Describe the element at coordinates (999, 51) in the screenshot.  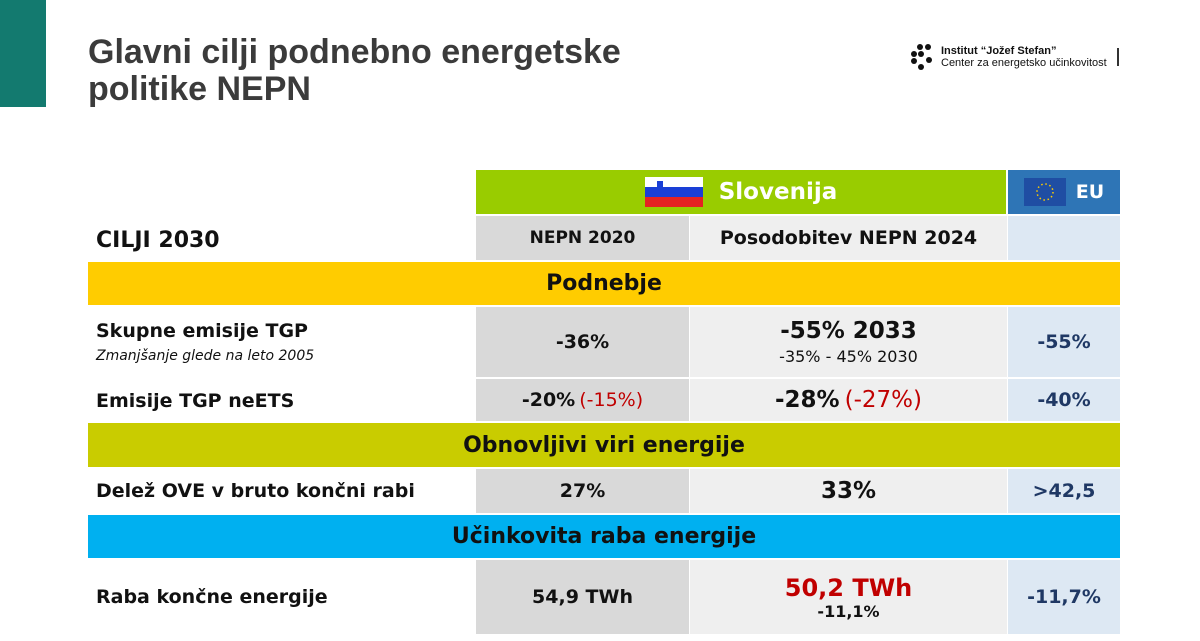
I see `logo-line1: Institut “Jožef Stefan”` at that location.